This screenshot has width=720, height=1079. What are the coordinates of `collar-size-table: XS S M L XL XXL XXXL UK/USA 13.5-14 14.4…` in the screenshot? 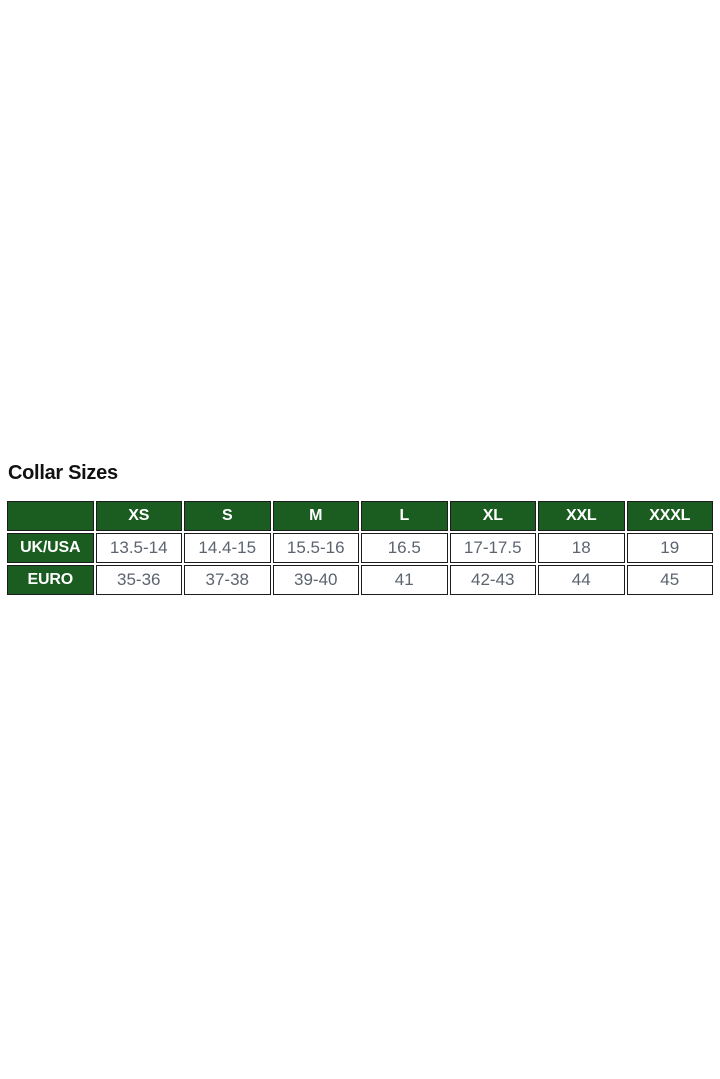 It's located at (360, 548).